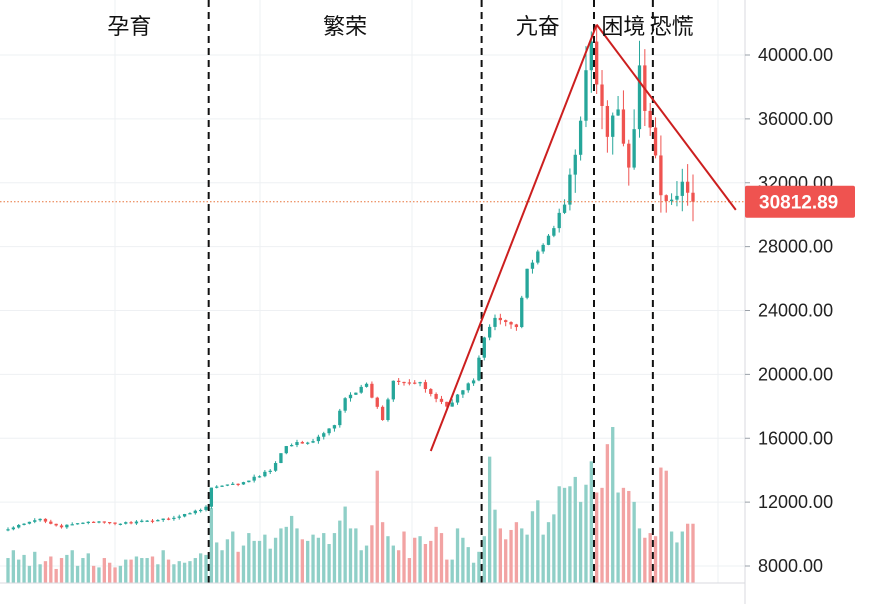 The width and height of the screenshot is (885, 604). Describe the element at coordinates (513, 238) in the screenshot. I see `trendline` at that location.